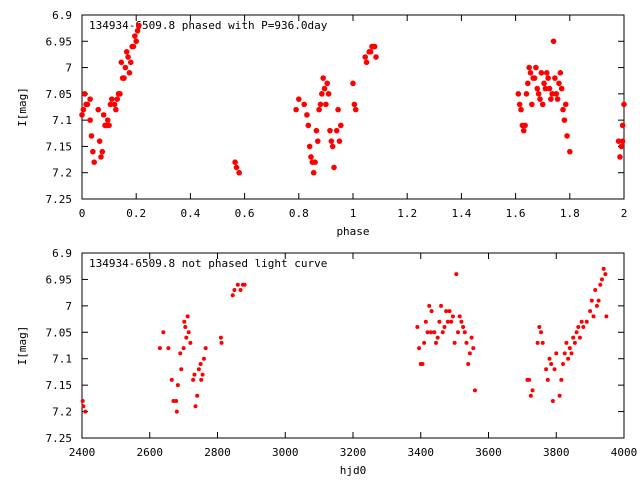  Describe the element at coordinates (59, 94) in the screenshot. I see `y-tick-label: 7.05` at that location.